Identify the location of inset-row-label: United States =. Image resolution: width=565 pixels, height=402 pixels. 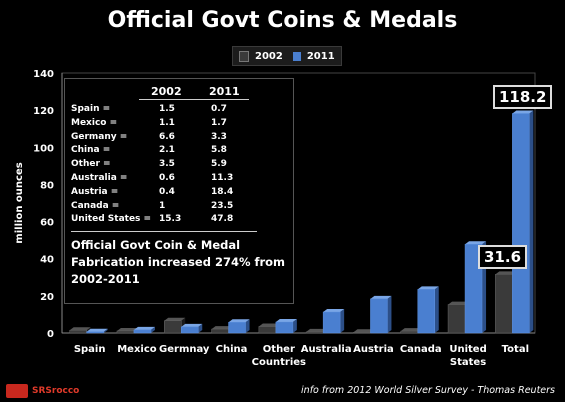
(111, 219).